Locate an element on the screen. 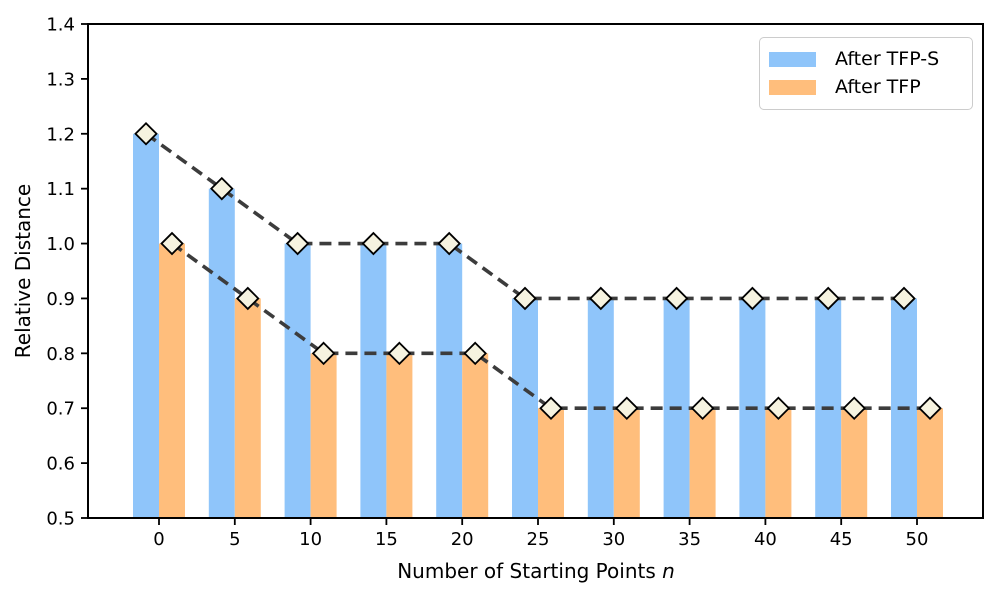 The height and width of the screenshot is (600, 1000). x-tick-label: 20 is located at coordinates (462, 539).